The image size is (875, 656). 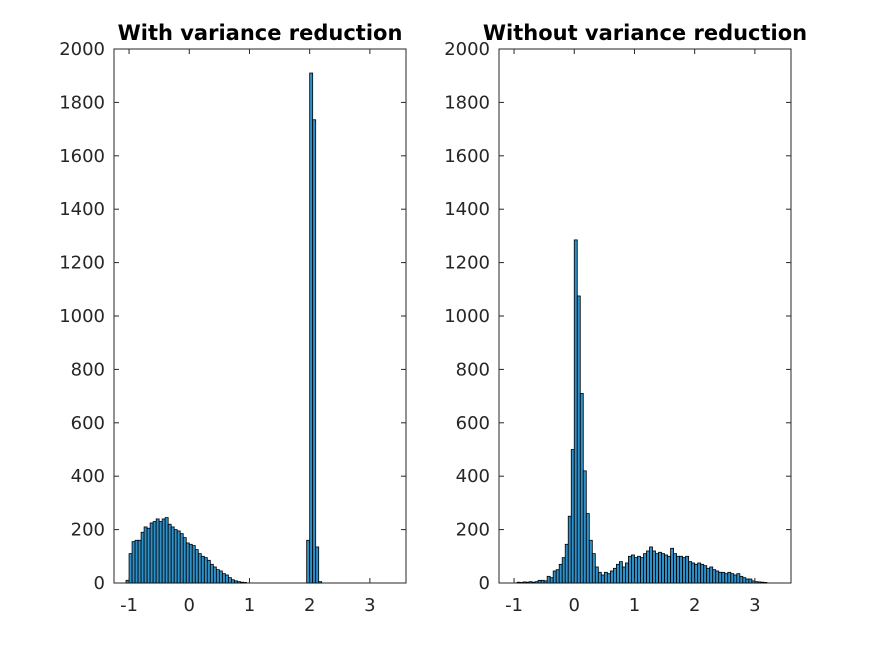 I want to click on y-tick-label: 1200, so click(x=467, y=263).